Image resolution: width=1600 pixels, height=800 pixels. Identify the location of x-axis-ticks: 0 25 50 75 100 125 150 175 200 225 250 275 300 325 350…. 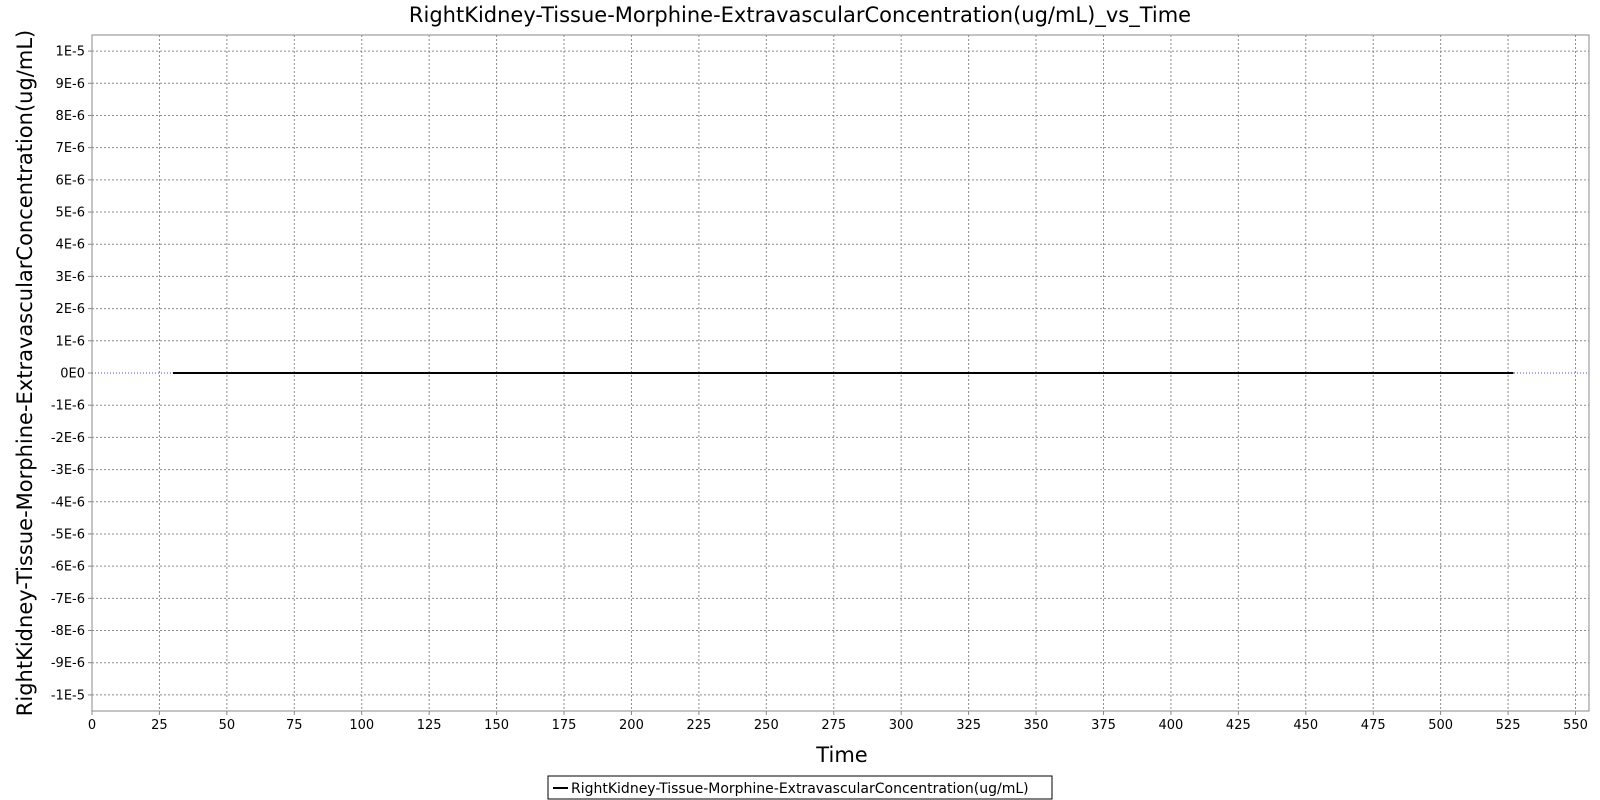
(838, 722).